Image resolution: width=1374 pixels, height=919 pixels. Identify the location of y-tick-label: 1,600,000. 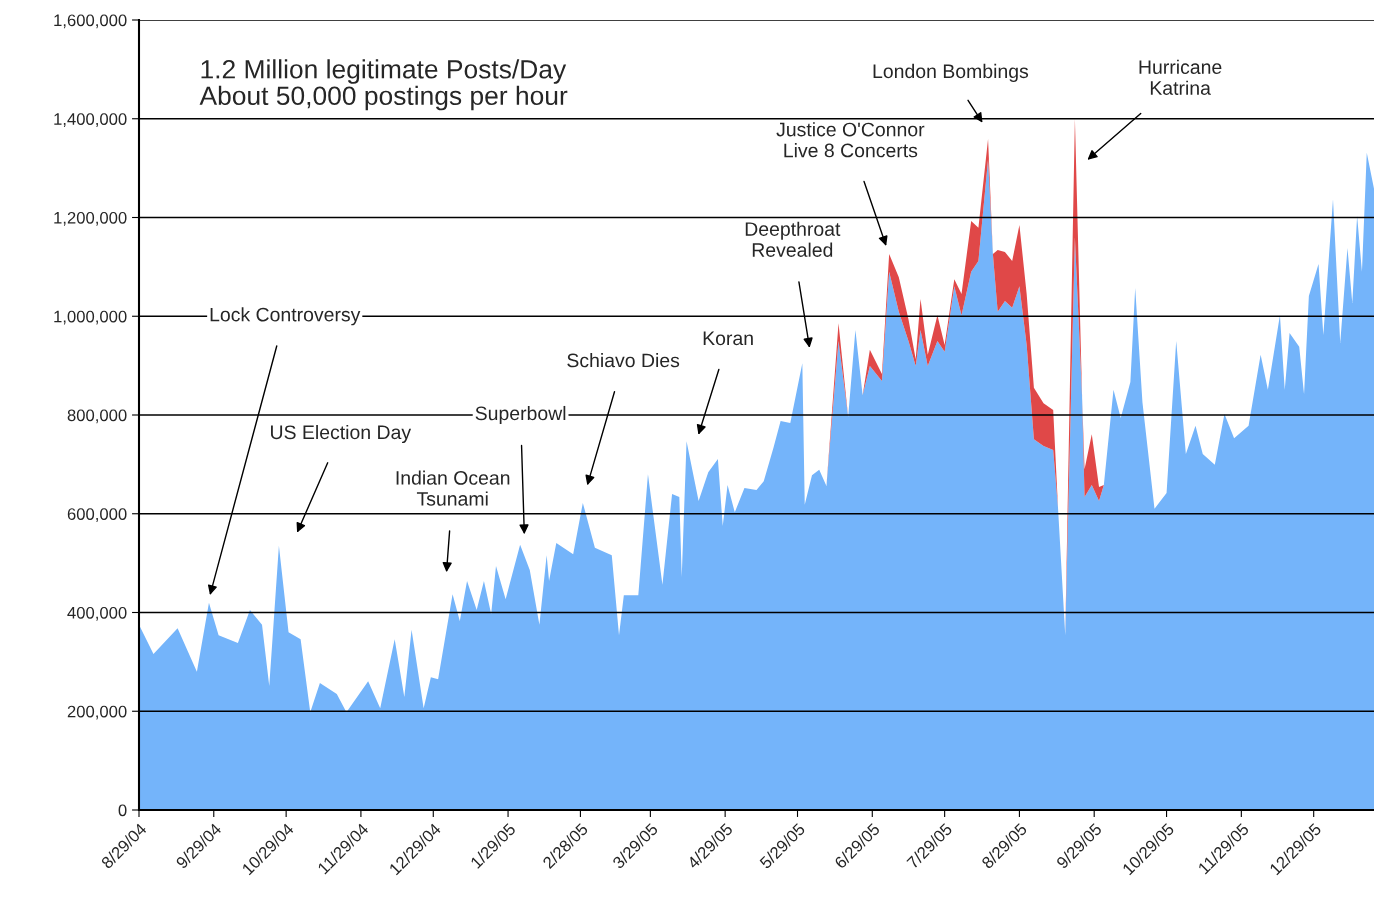
(90, 21).